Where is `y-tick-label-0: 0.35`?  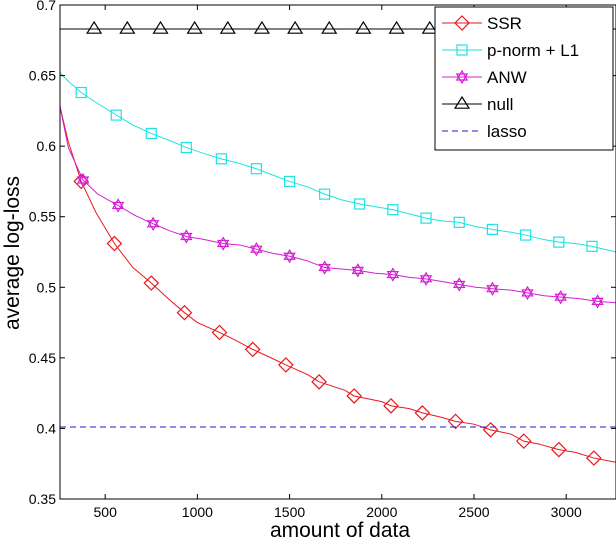
y-tick-label-0: 0.35 is located at coordinates (42, 499).